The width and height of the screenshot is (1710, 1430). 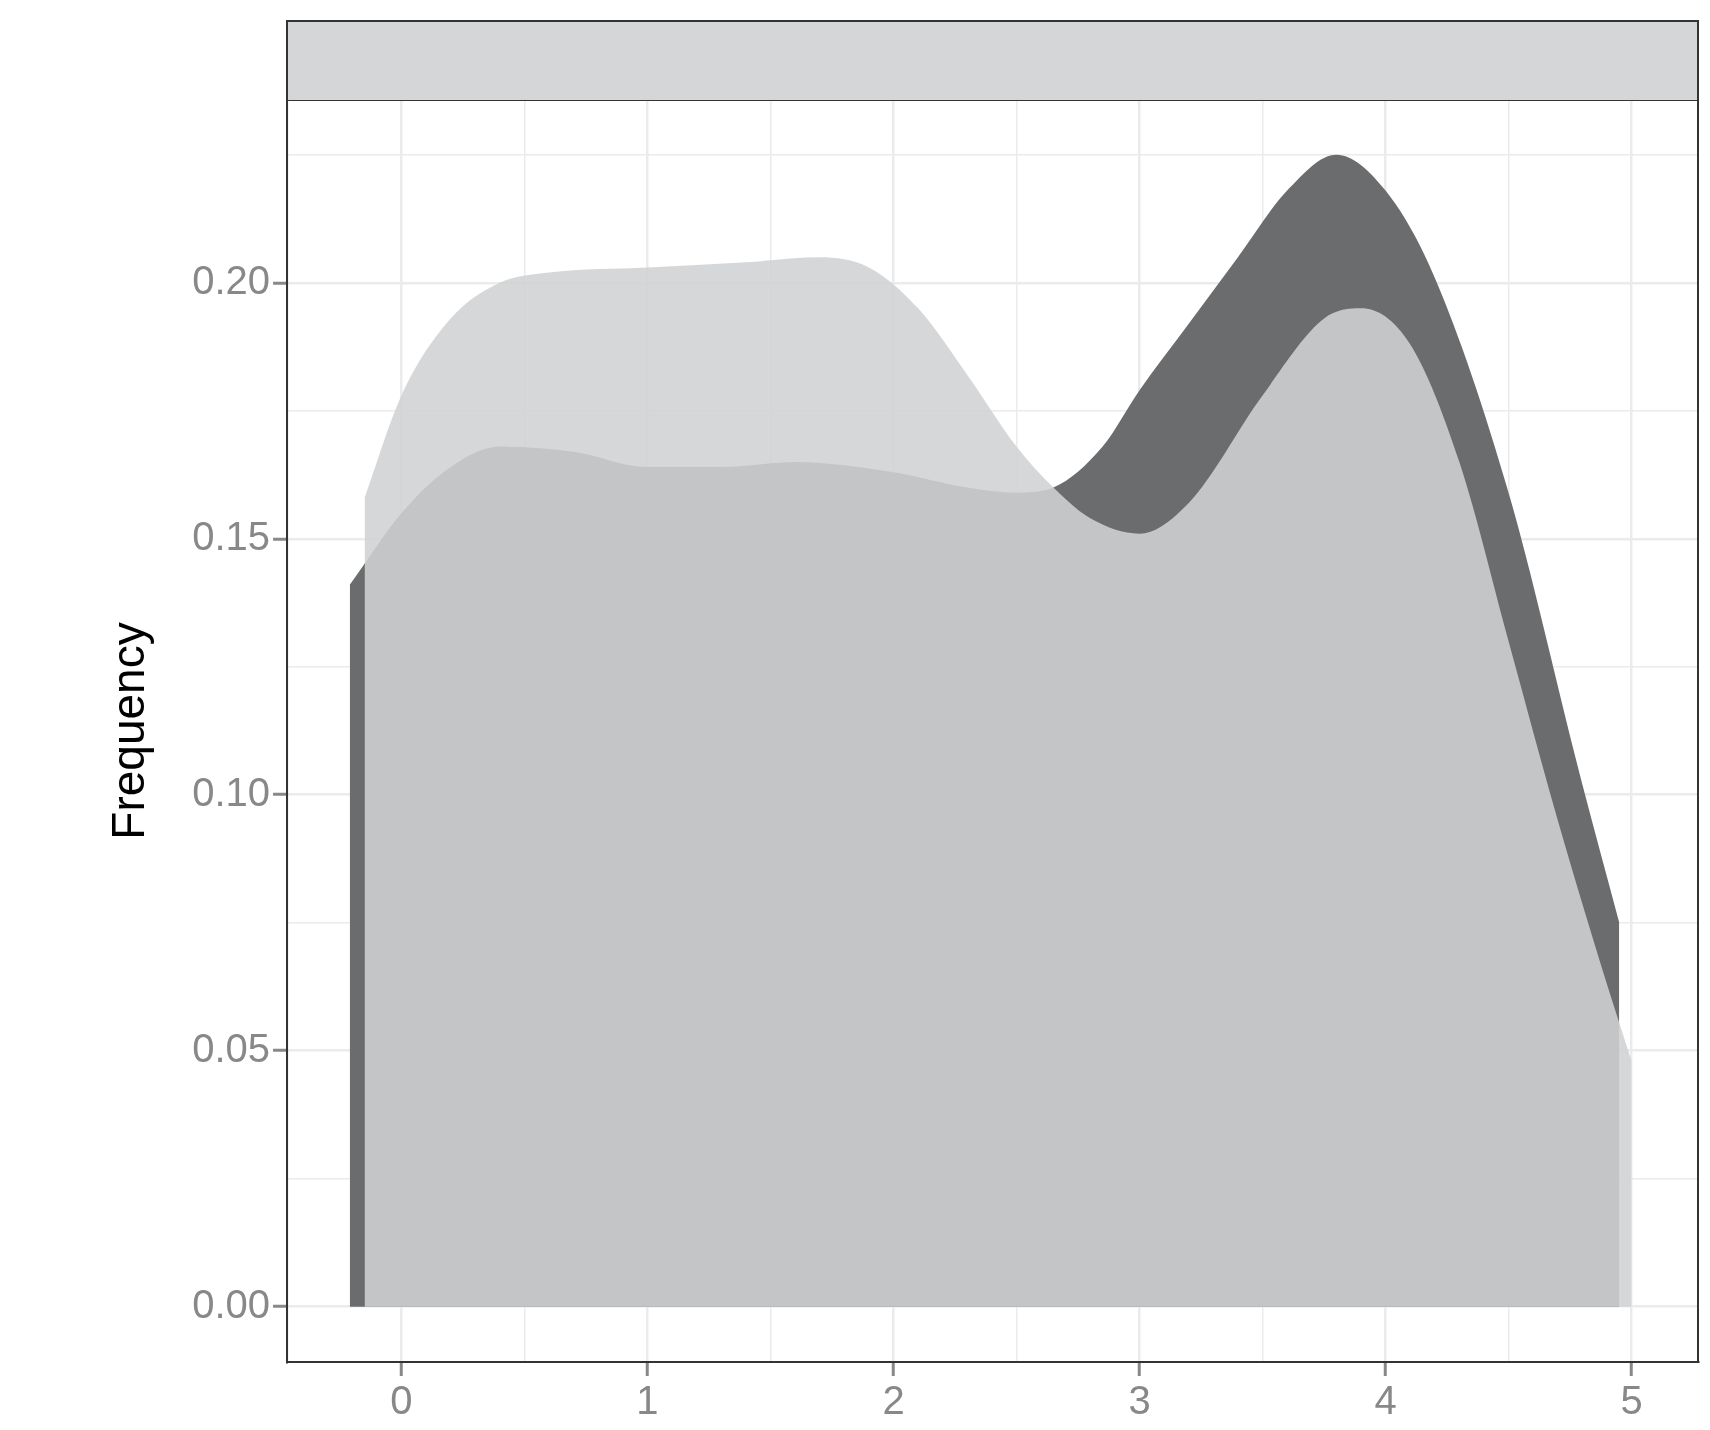 What do you see at coordinates (231, 1047) in the screenshot?
I see `y-tick-label: 0.05` at bounding box center [231, 1047].